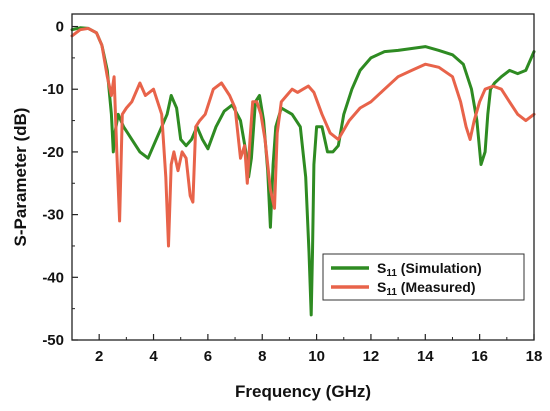  Describe the element at coordinates (53, 215) in the screenshot. I see `y-tick-label: -30` at that location.